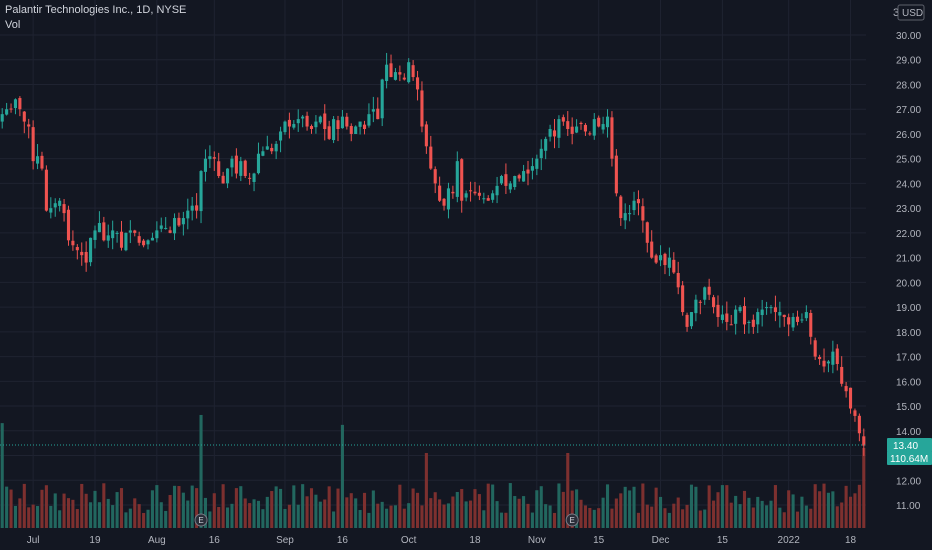 This screenshot has width=932, height=550. I want to click on legend-volume-label: Vol, so click(13, 25).